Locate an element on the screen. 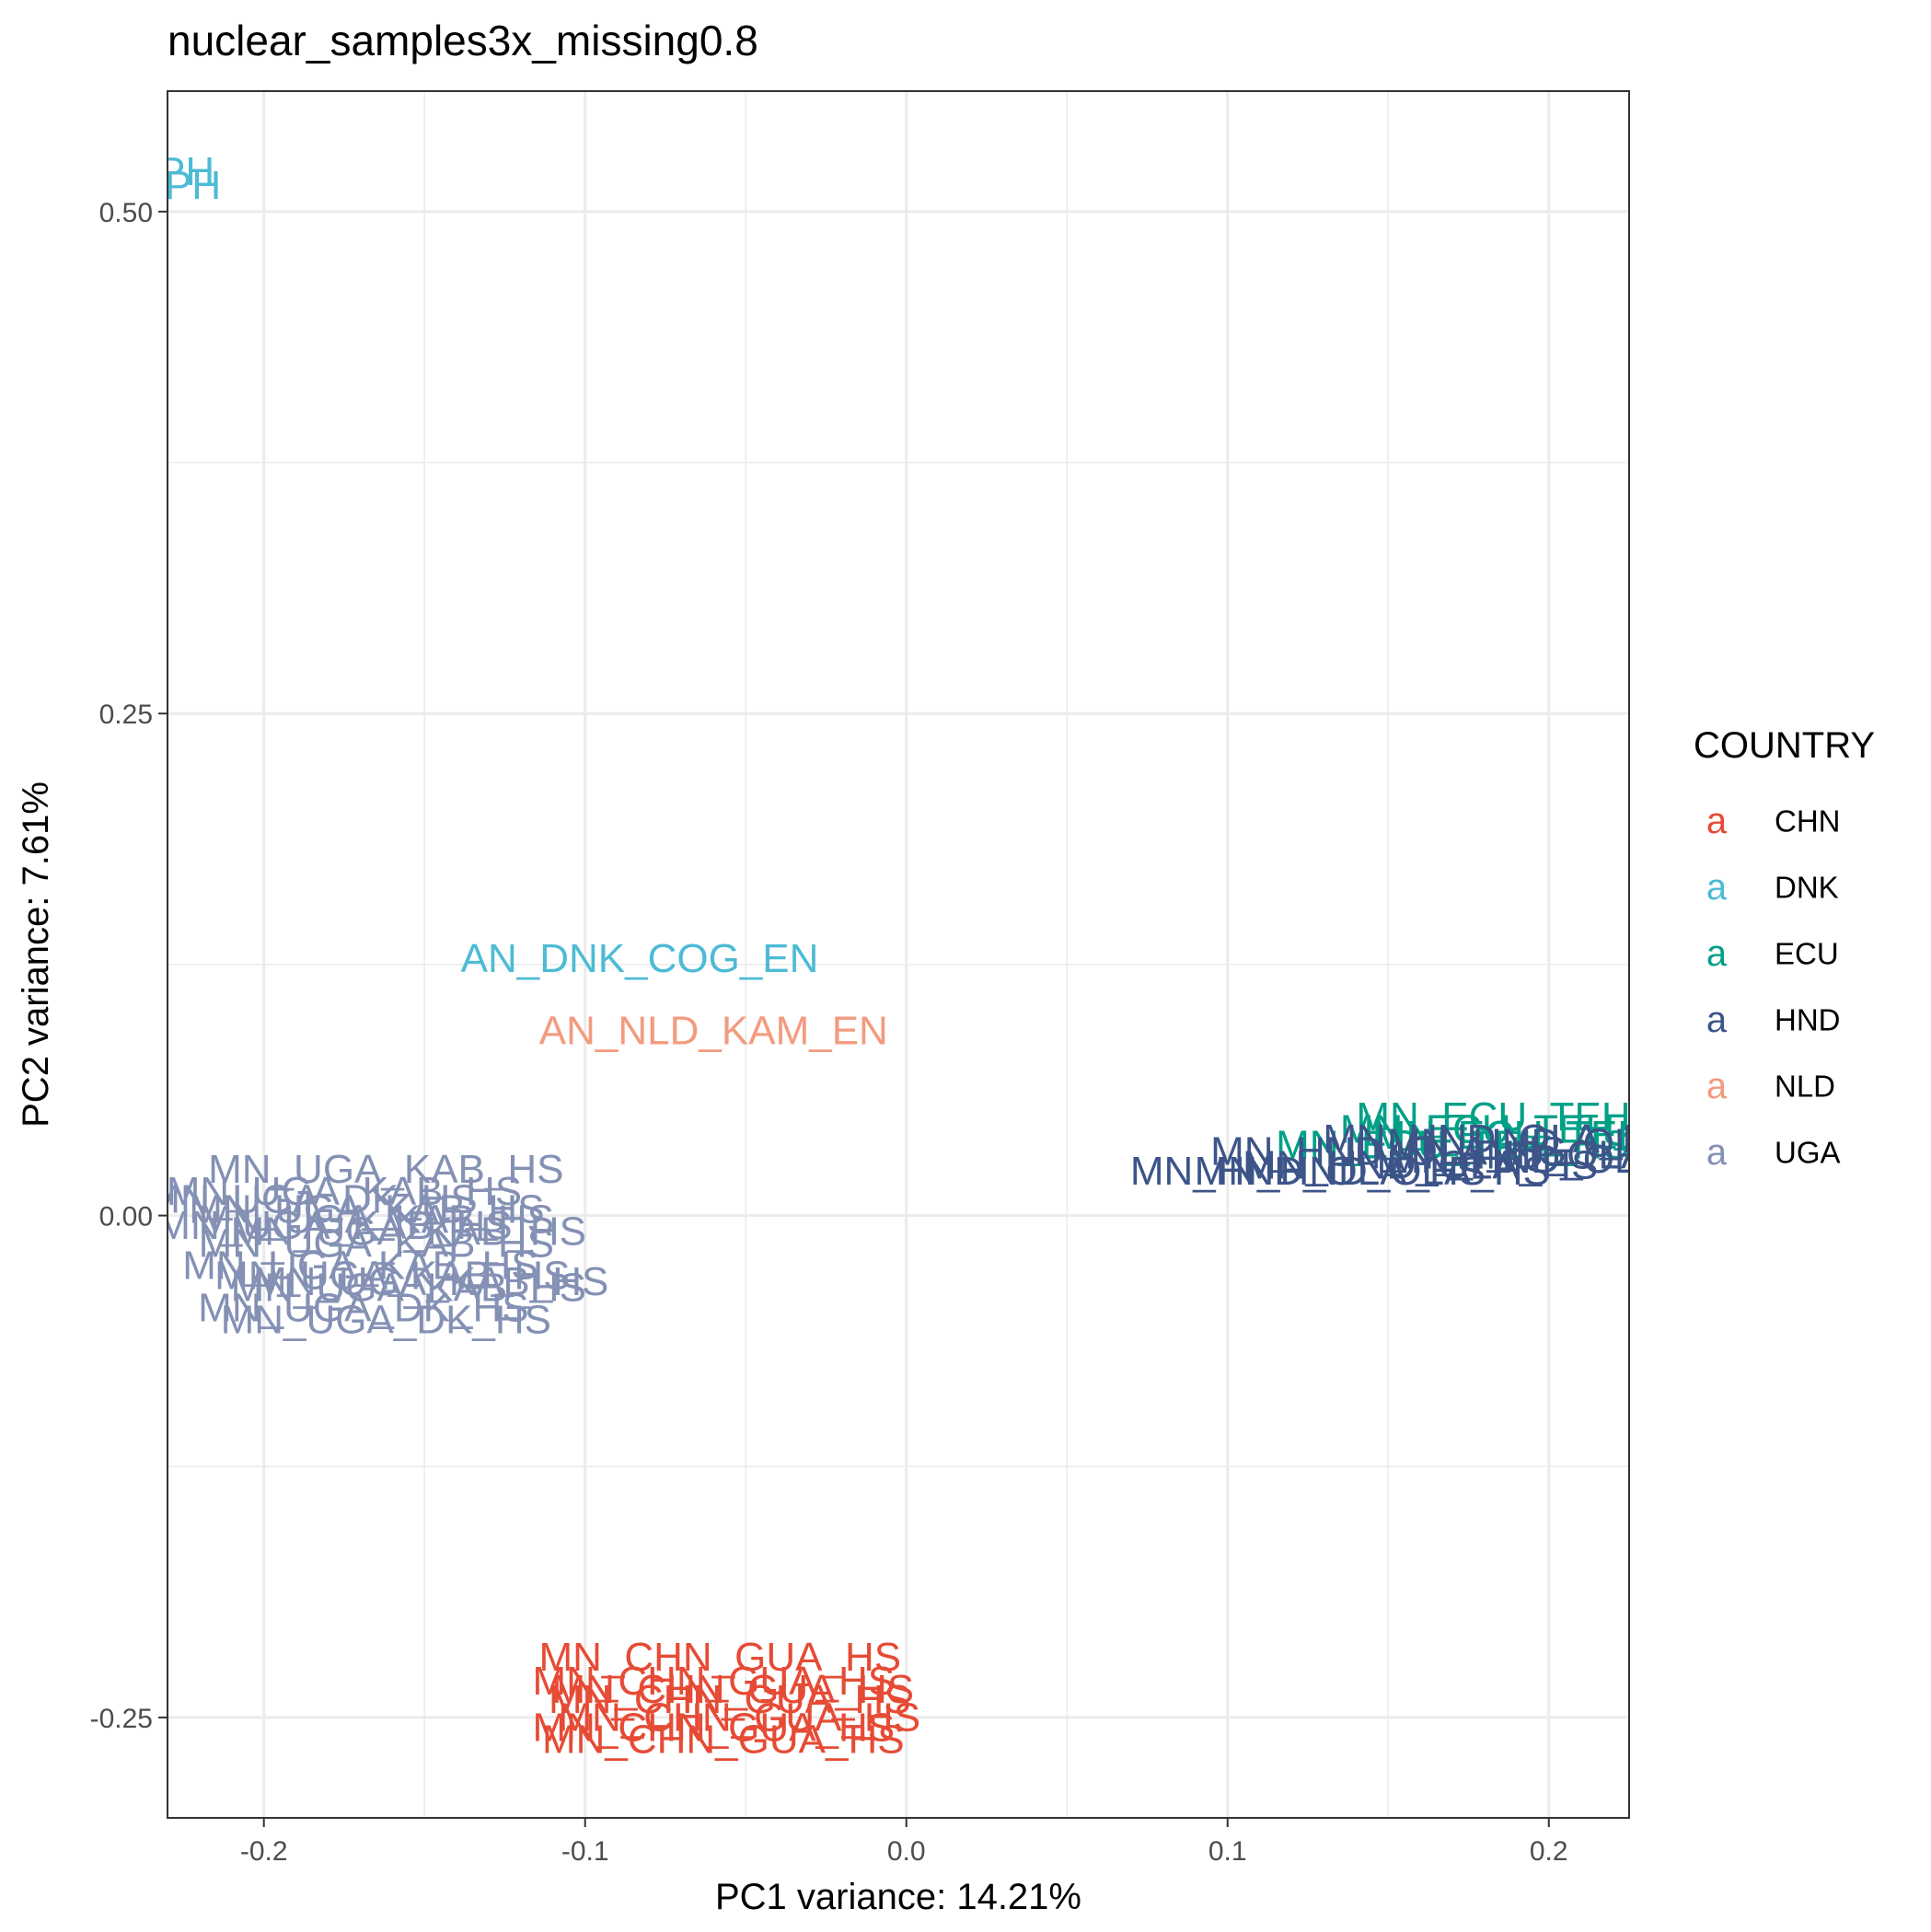  legend-entries: a CHN a DNK a ECU a HND a NLD a UGA is located at coordinates (1774, 987).